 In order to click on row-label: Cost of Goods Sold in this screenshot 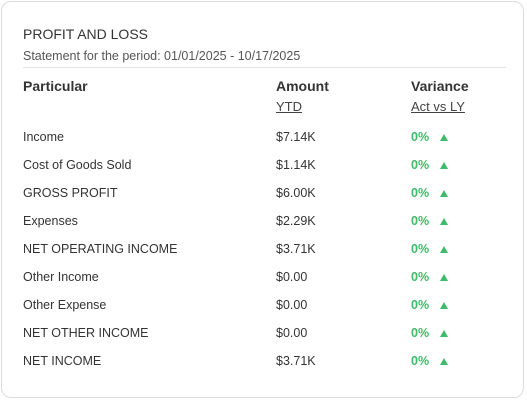, I will do `click(77, 165)`.